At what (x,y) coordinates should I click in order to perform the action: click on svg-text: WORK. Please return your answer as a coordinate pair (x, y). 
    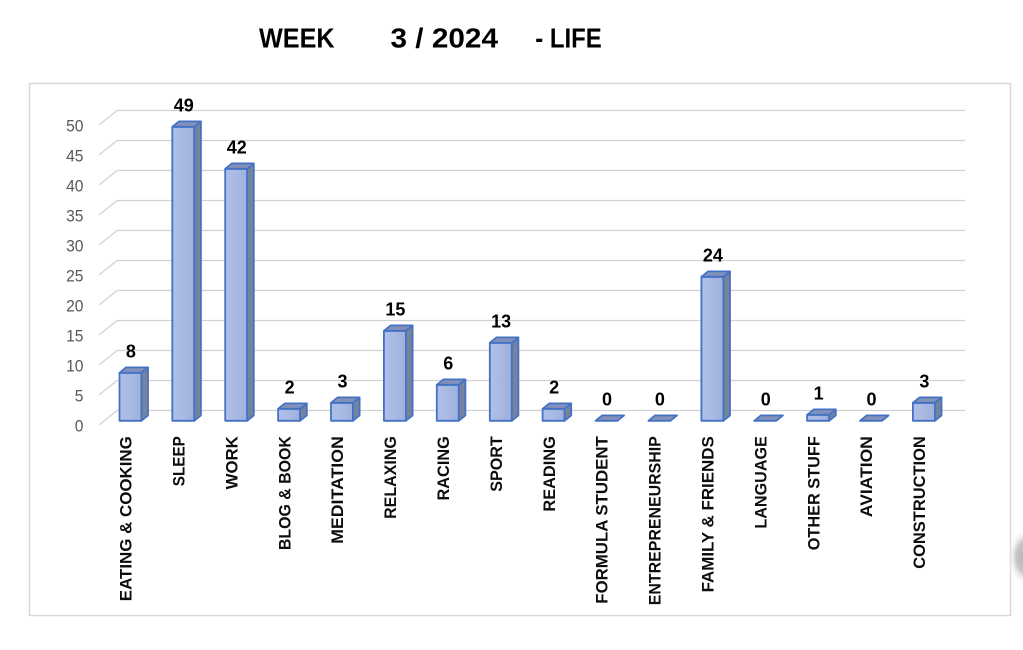
    Looking at the image, I should click on (231, 462).